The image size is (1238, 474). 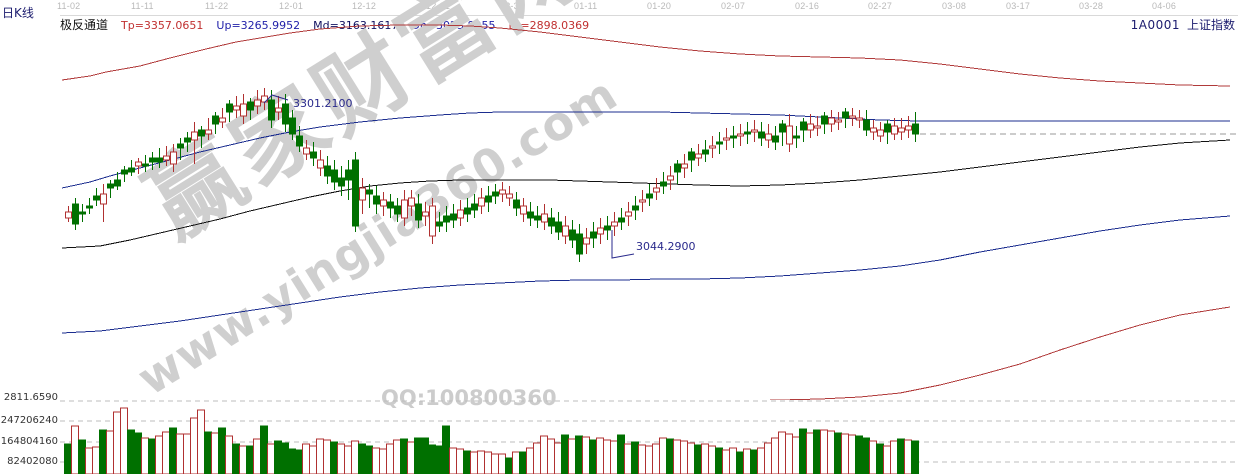 What do you see at coordinates (18, 13) in the screenshot?
I see `kline-period-label: 日K线` at bounding box center [18, 13].